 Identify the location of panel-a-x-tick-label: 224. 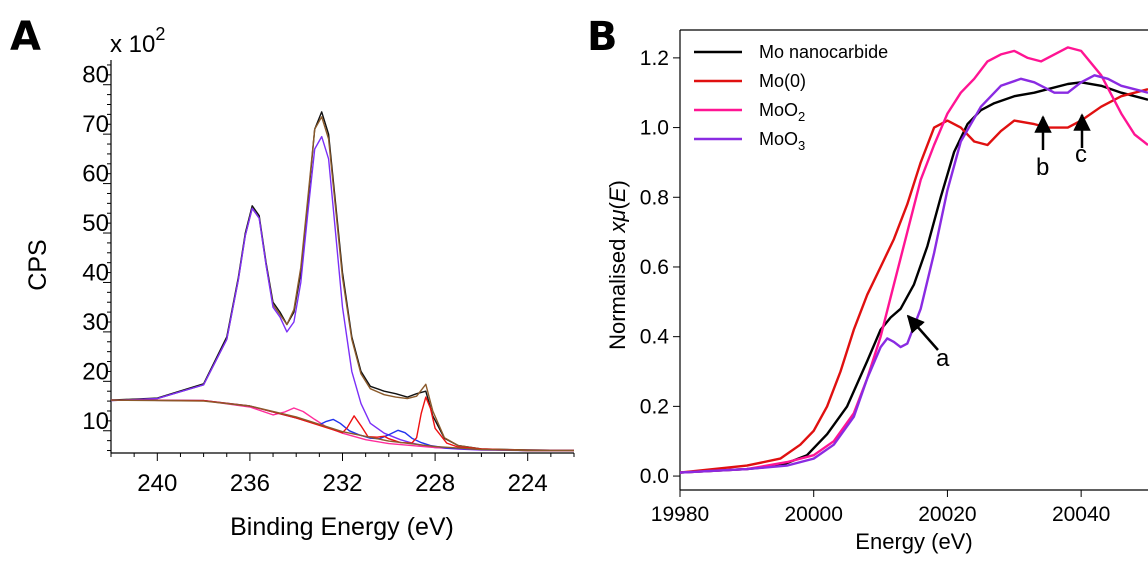
(528, 483).